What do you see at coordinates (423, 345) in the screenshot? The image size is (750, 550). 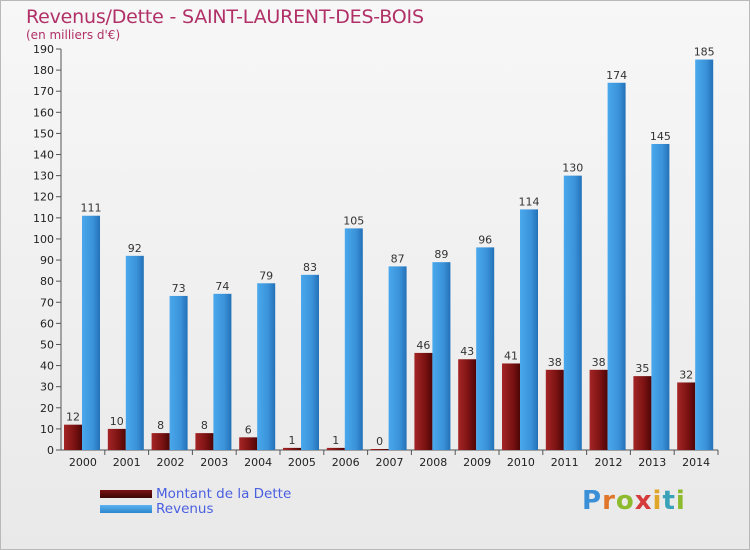 I see `debt-value-label: 46` at bounding box center [423, 345].